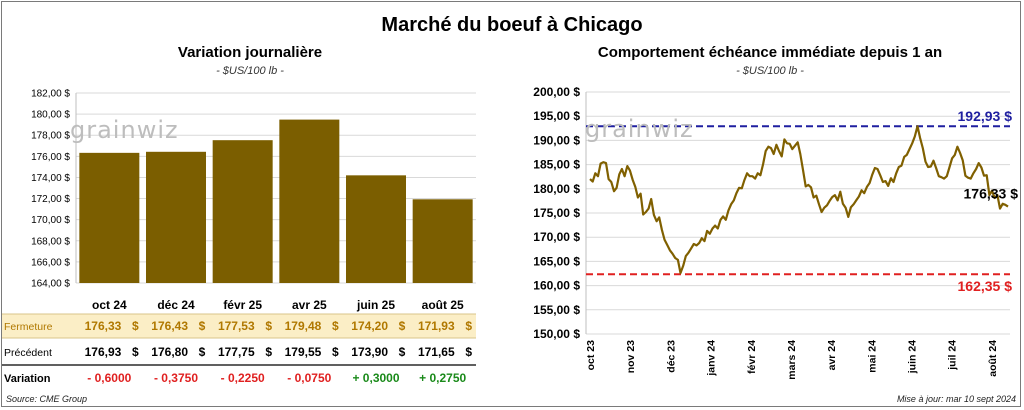  I want to click on table-row-label: Précédent, so click(28, 353).